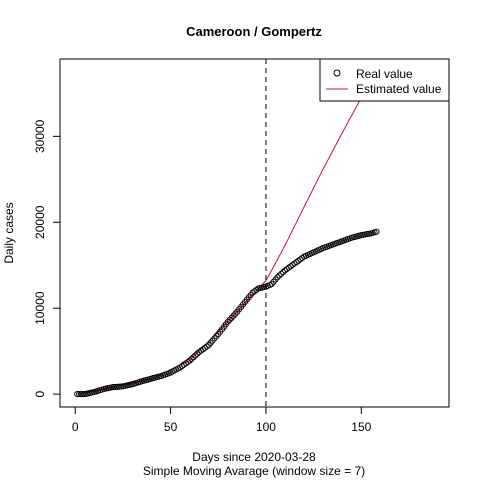 Image resolution: width=480 pixels, height=485 pixels. Describe the element at coordinates (47, 258) in the screenshot. I see `y-axis: 0 10000 20000 30000` at that location.